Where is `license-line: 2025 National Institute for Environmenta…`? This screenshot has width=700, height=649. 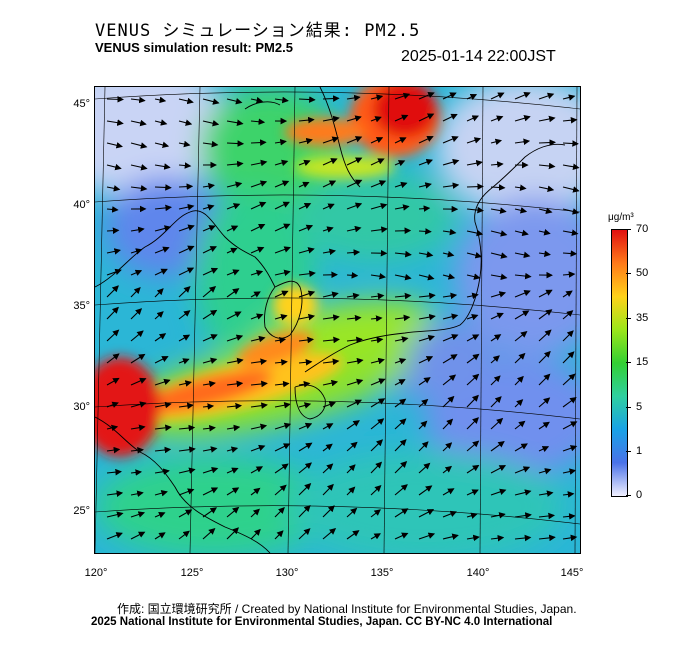 license-line: 2025 National Institute for Environmenta… is located at coordinates (322, 622).